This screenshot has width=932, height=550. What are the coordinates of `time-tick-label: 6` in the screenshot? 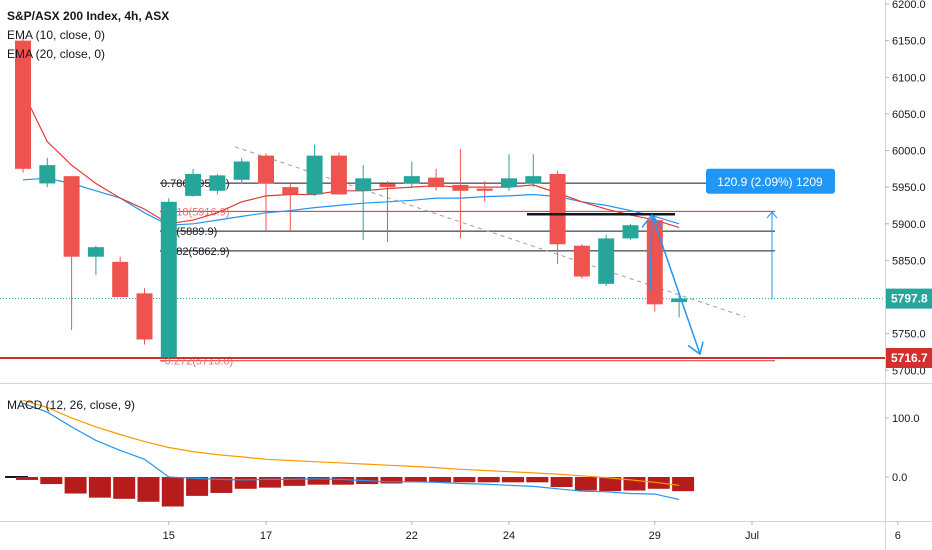 It's located at (898, 536).